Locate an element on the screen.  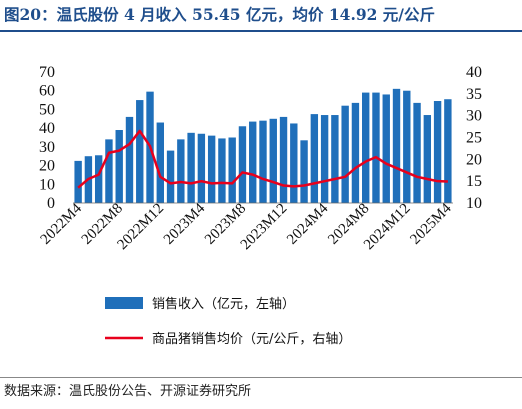
y-right-tick-label: 25 is located at coordinates (474, 138).